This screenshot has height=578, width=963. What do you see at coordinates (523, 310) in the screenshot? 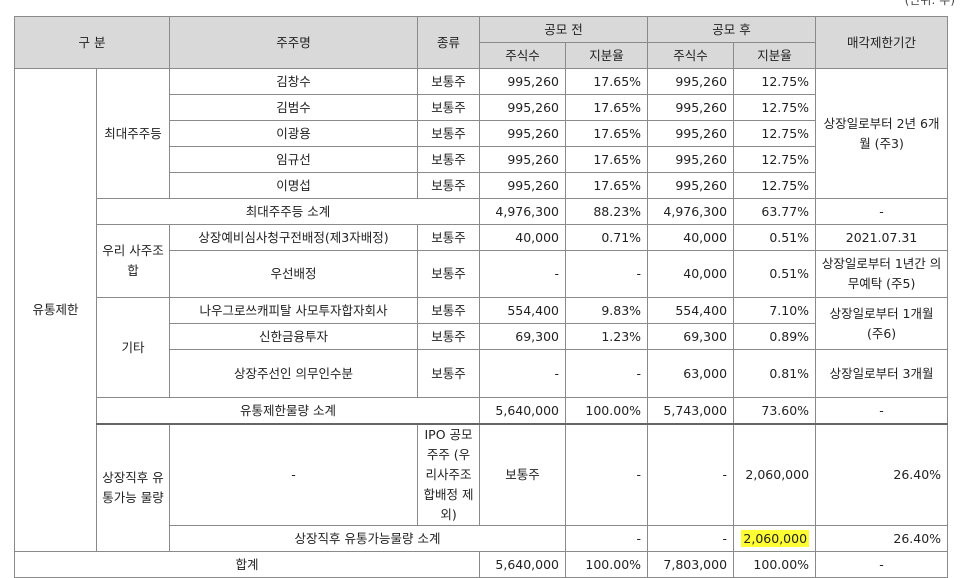
I see `before-shares: 554,400` at bounding box center [523, 310].